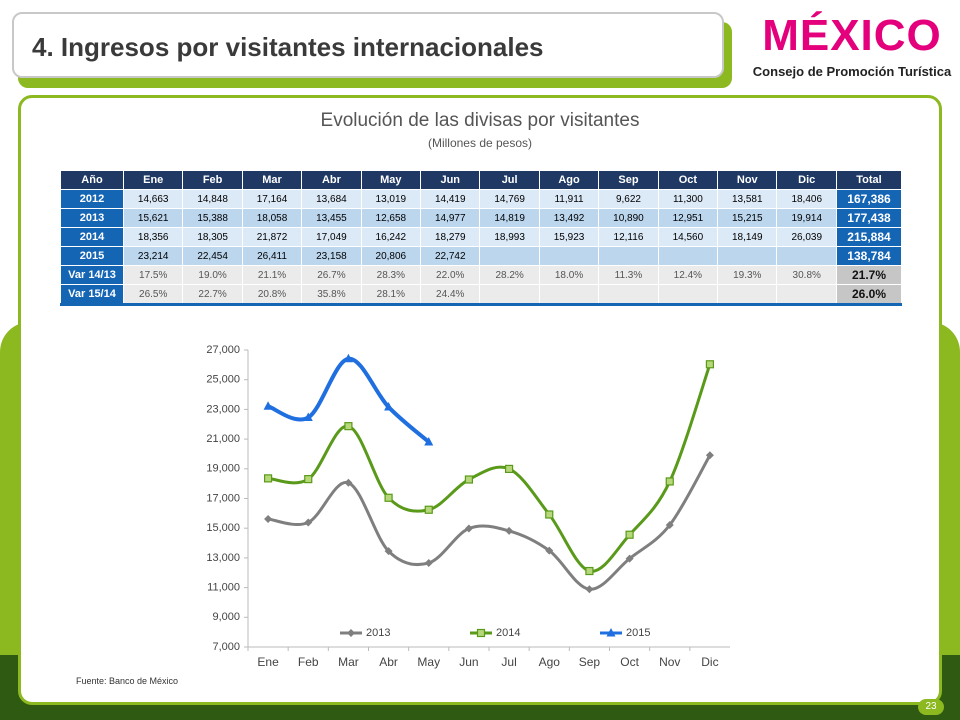  I want to click on table-cell: 26.7%, so click(331, 275).